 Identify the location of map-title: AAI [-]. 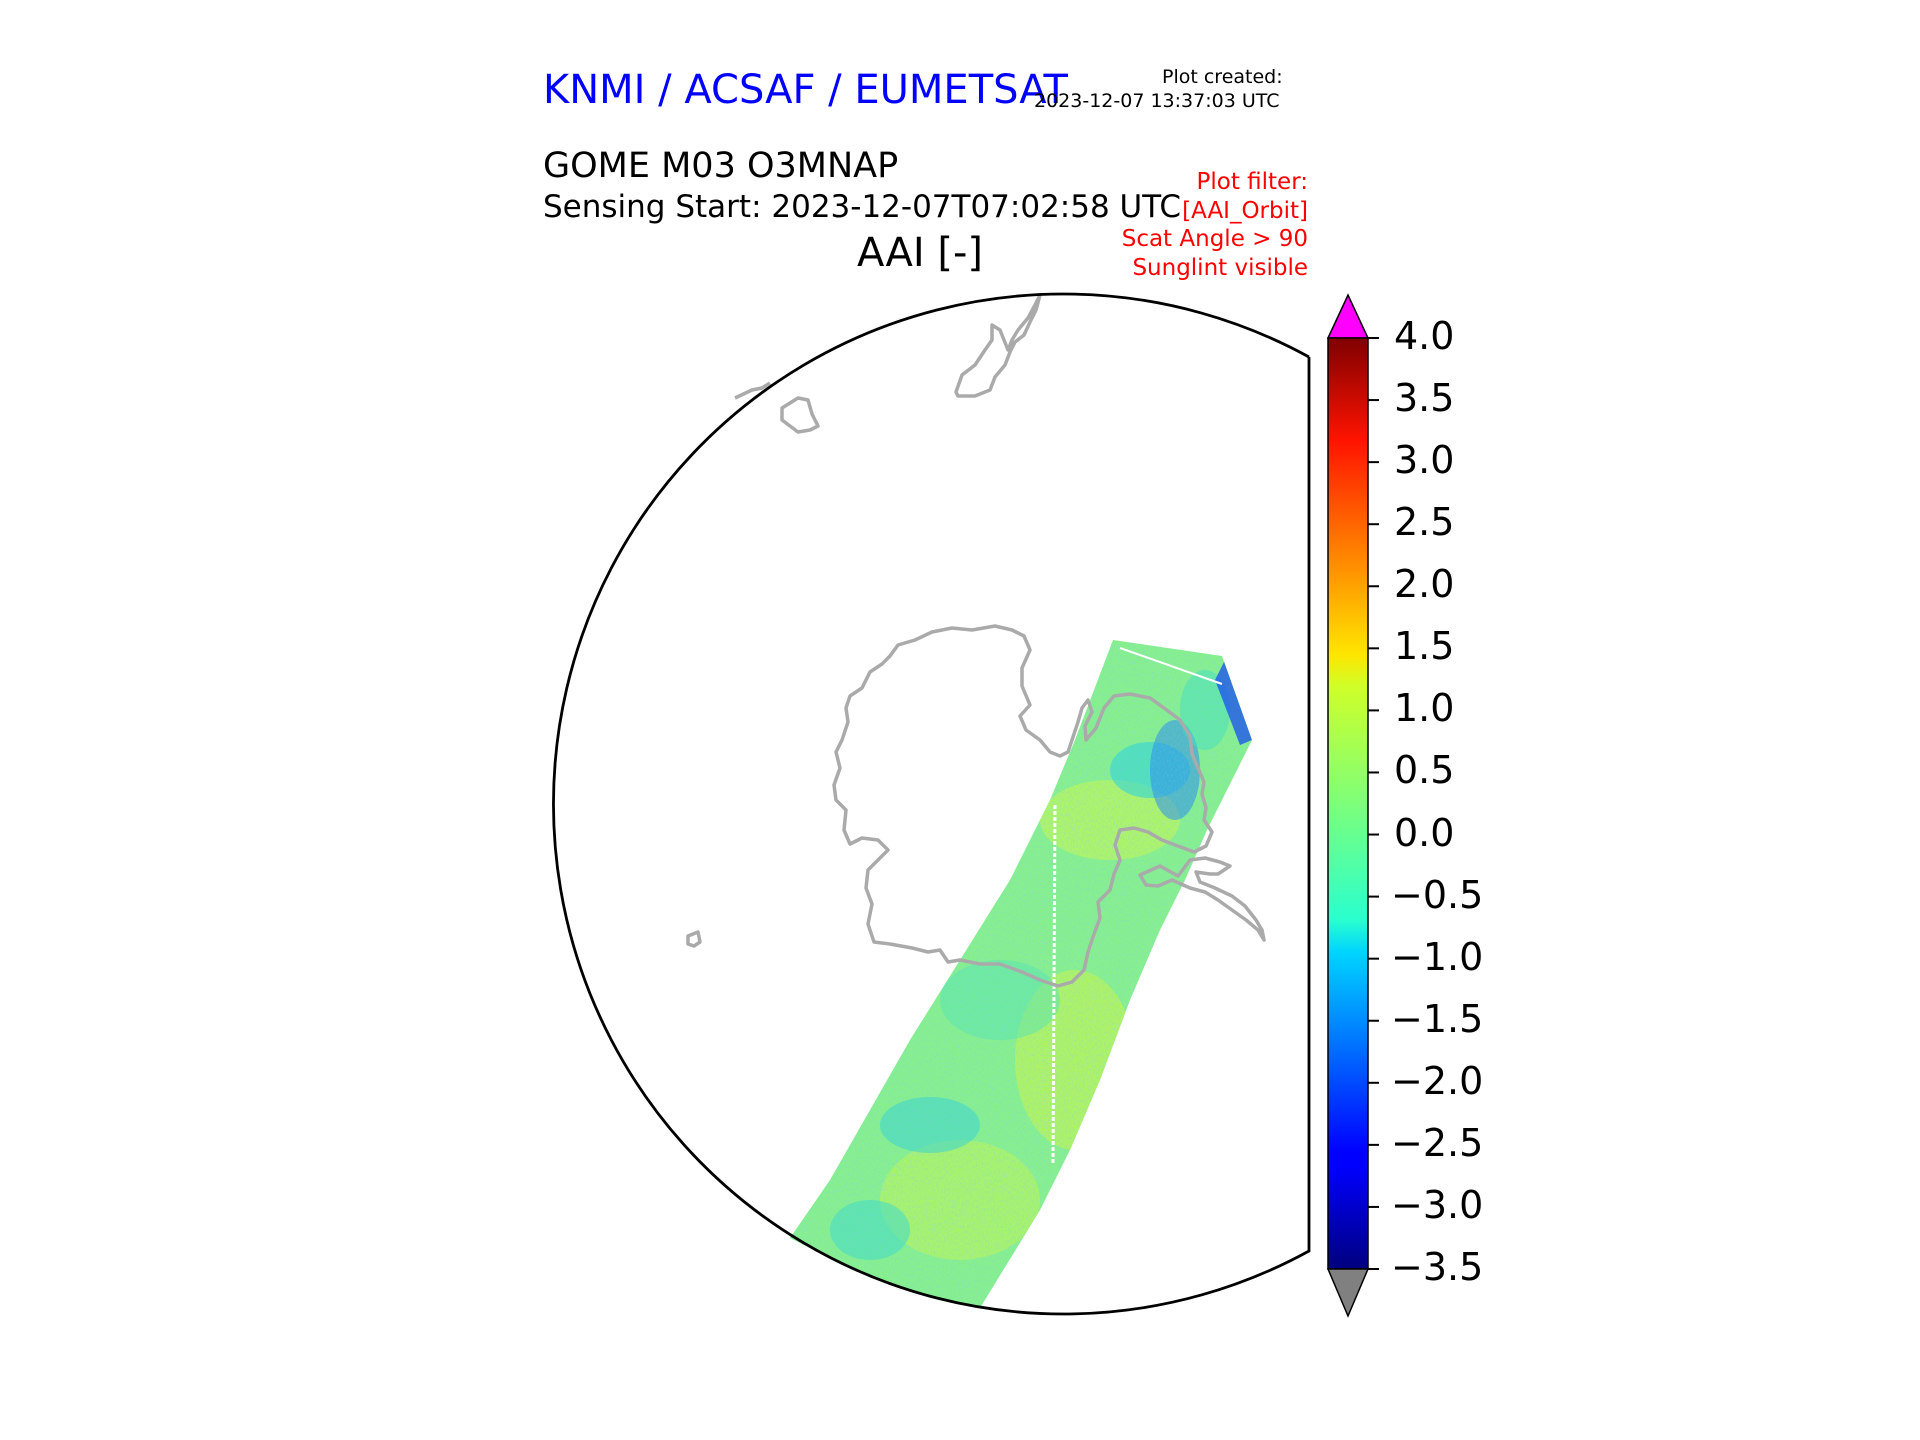
(920, 253).